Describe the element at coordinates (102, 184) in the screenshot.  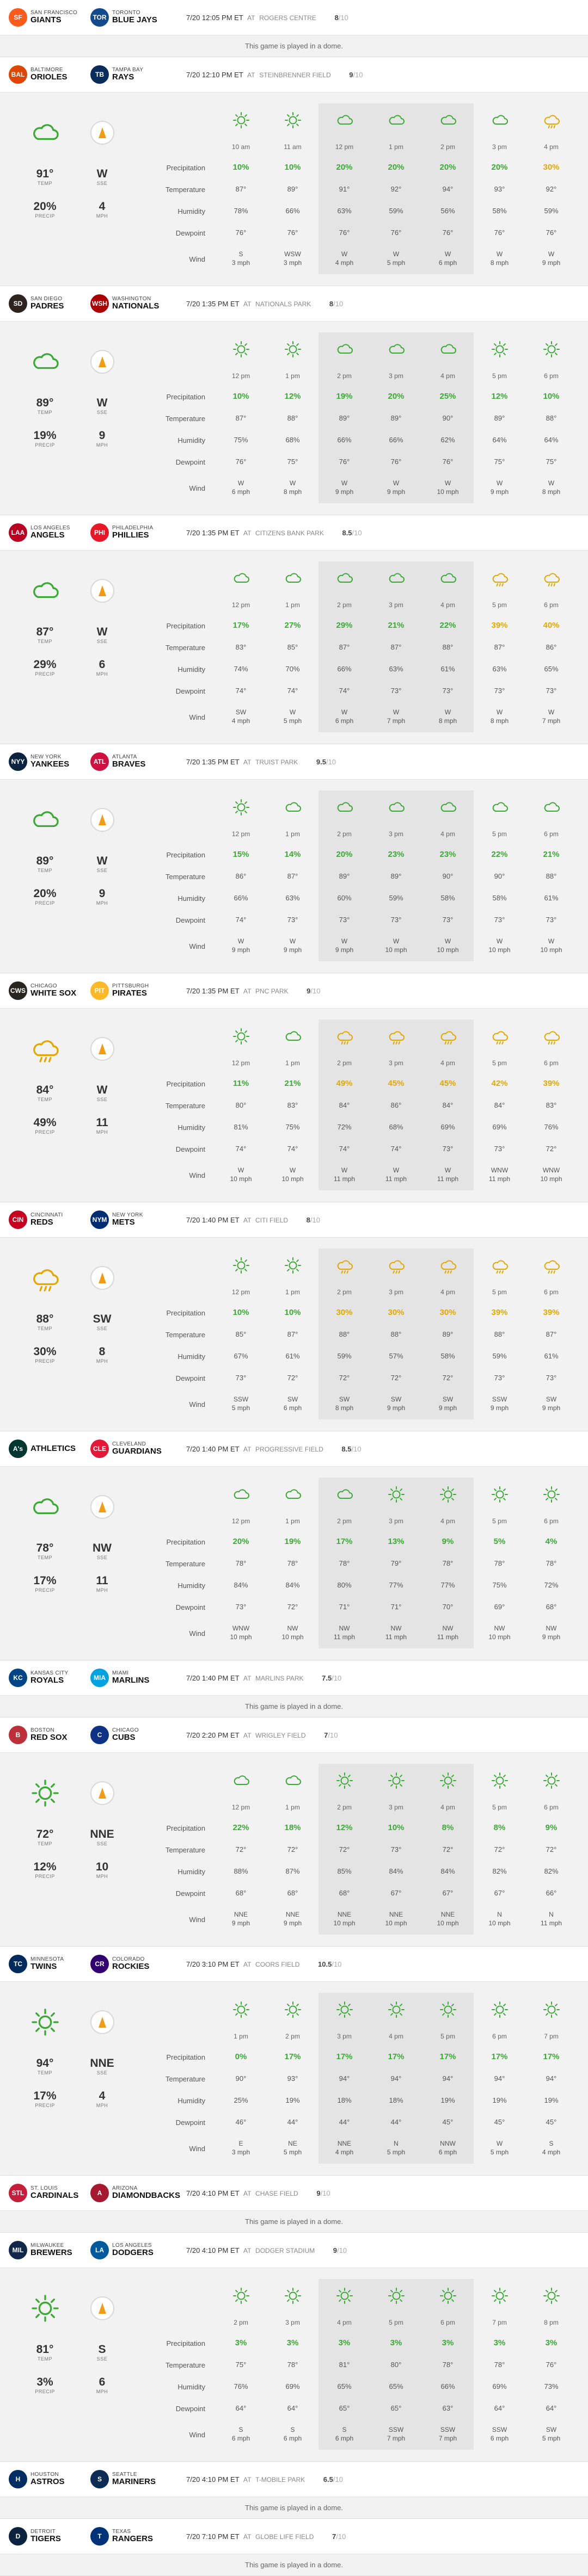
I see `wind-dir-sub: SSE` at that location.